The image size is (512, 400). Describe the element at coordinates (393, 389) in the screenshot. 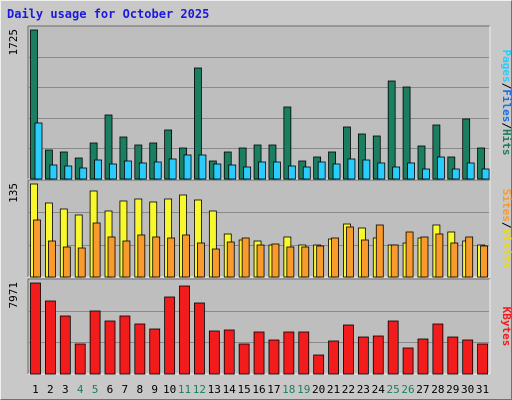

I see `x-tick-label: 25` at that location.